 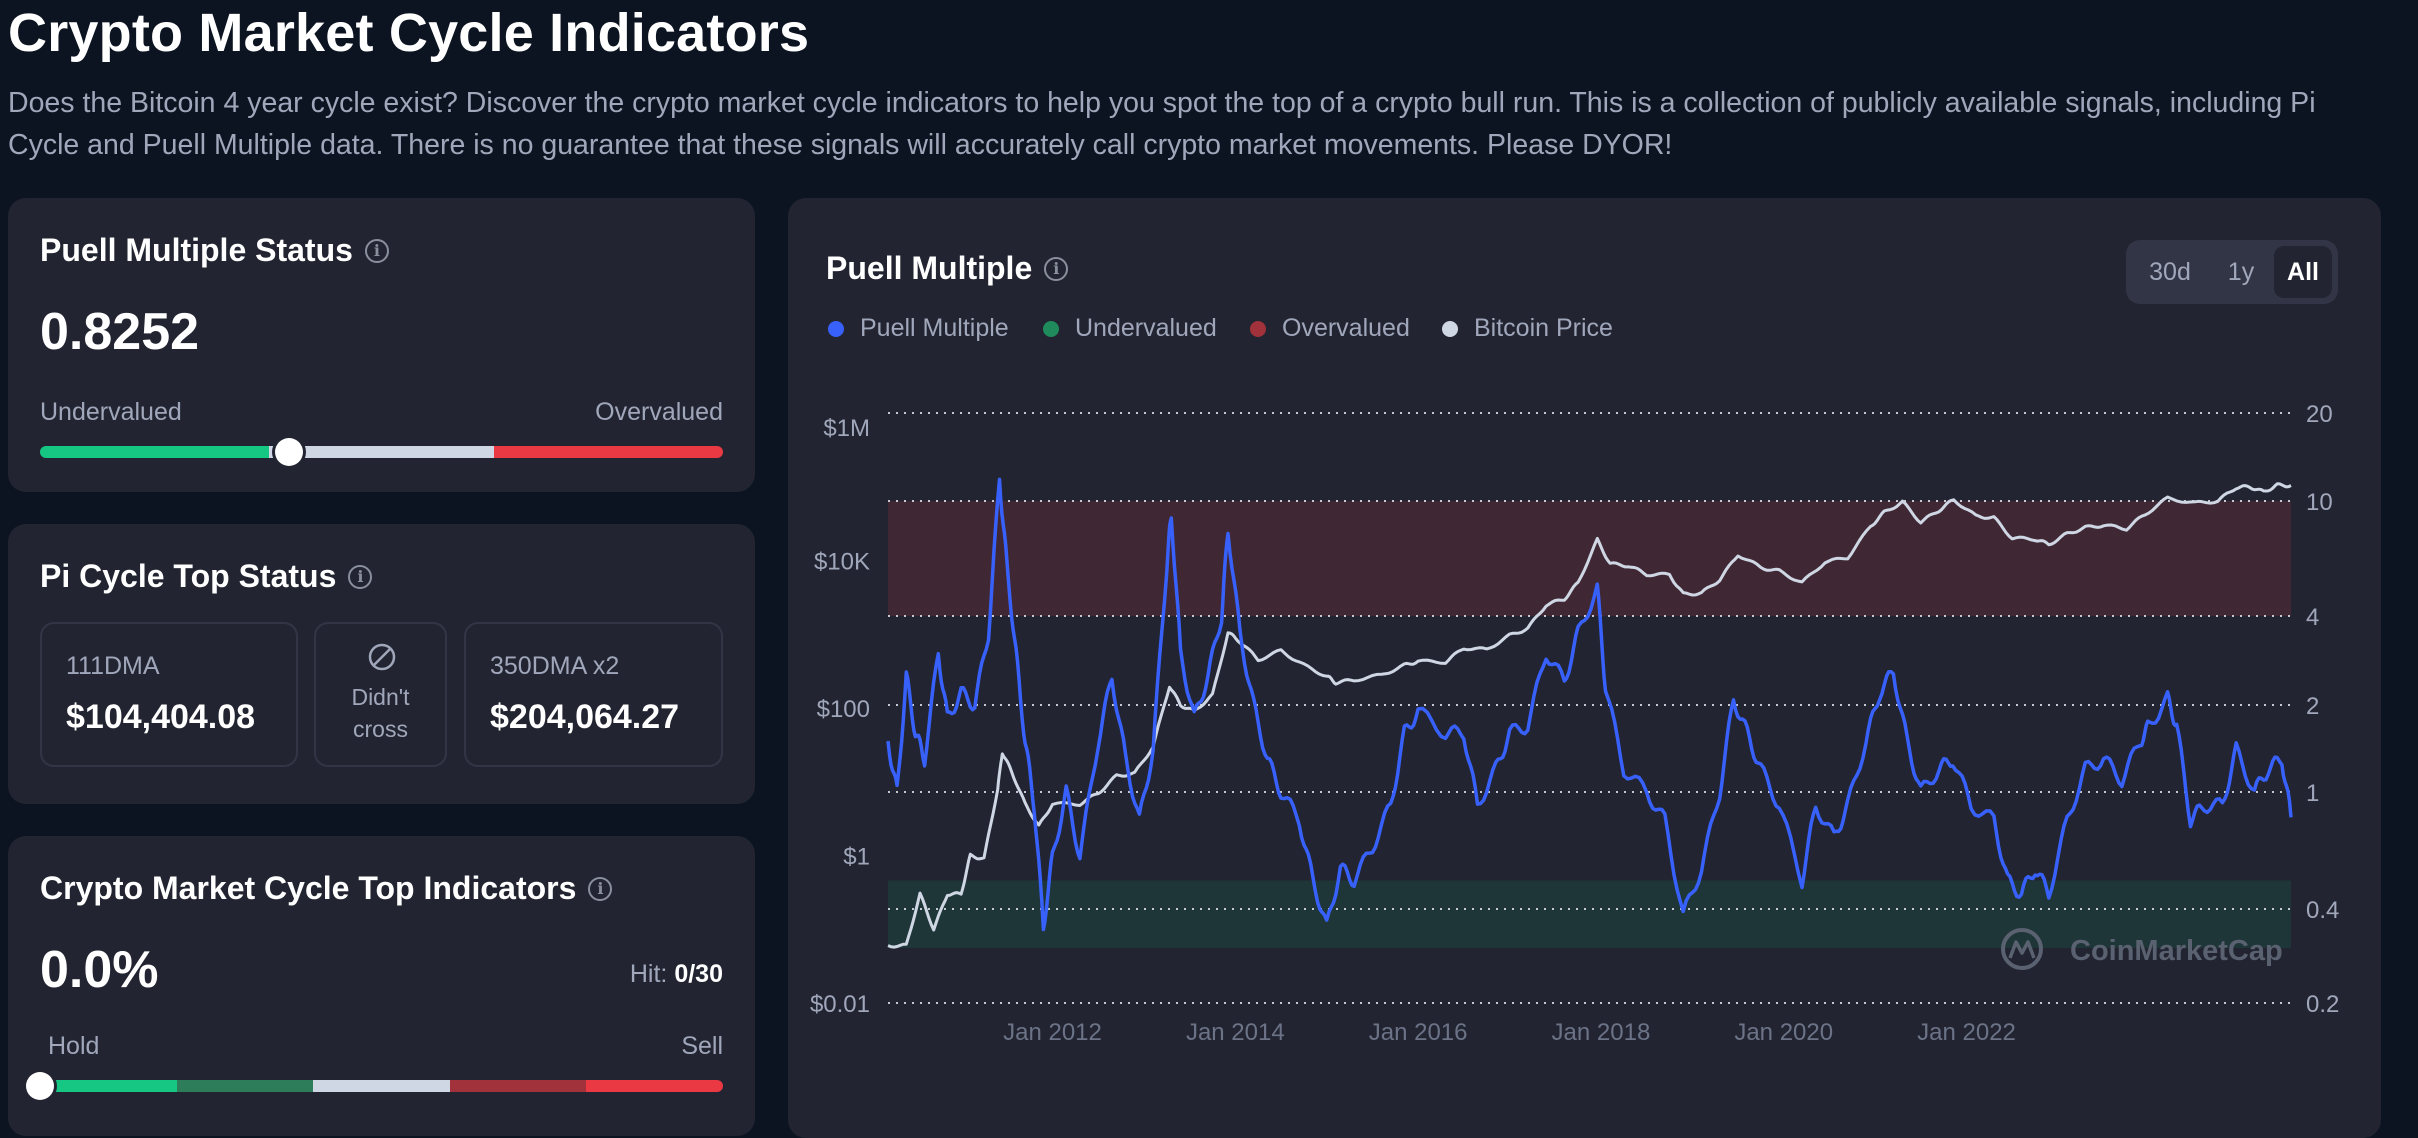 I want to click on undervalued-label: Undervalued, so click(x=111, y=412).